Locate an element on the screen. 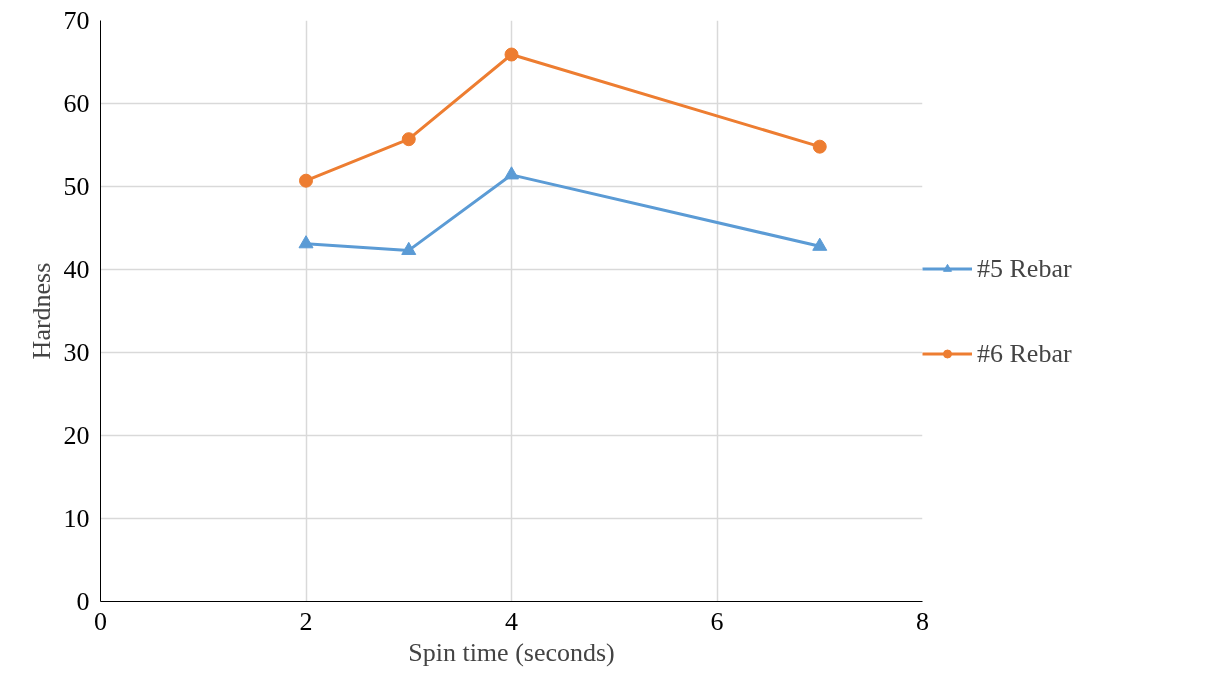 The image size is (1221, 679). x-tick-label: 4 is located at coordinates (511, 621).